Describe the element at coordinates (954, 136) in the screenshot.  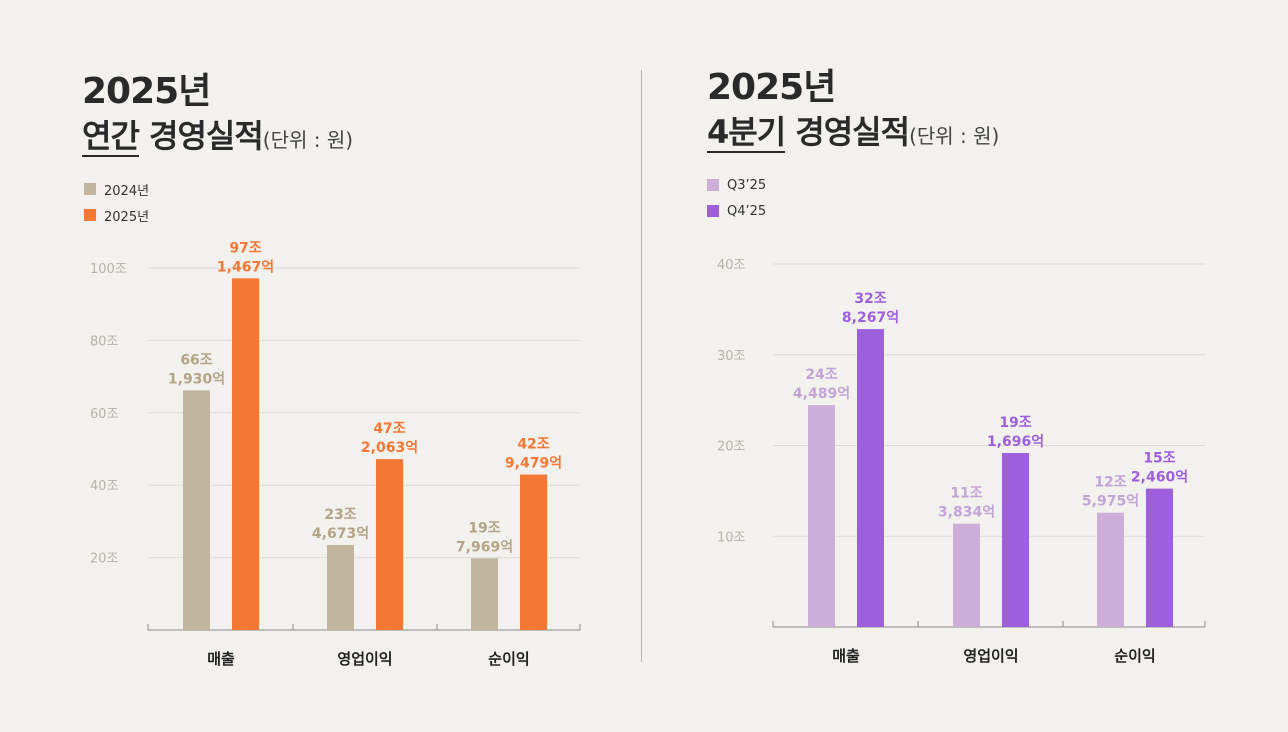
I see `quarterly-unit: (단위 : 원)` at that location.